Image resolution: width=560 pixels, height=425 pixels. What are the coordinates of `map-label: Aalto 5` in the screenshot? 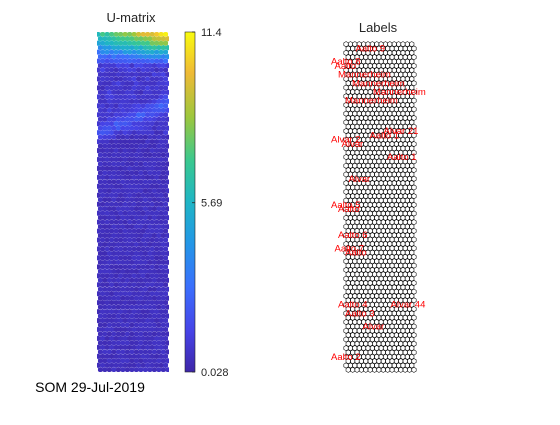 It's located at (346, 205).